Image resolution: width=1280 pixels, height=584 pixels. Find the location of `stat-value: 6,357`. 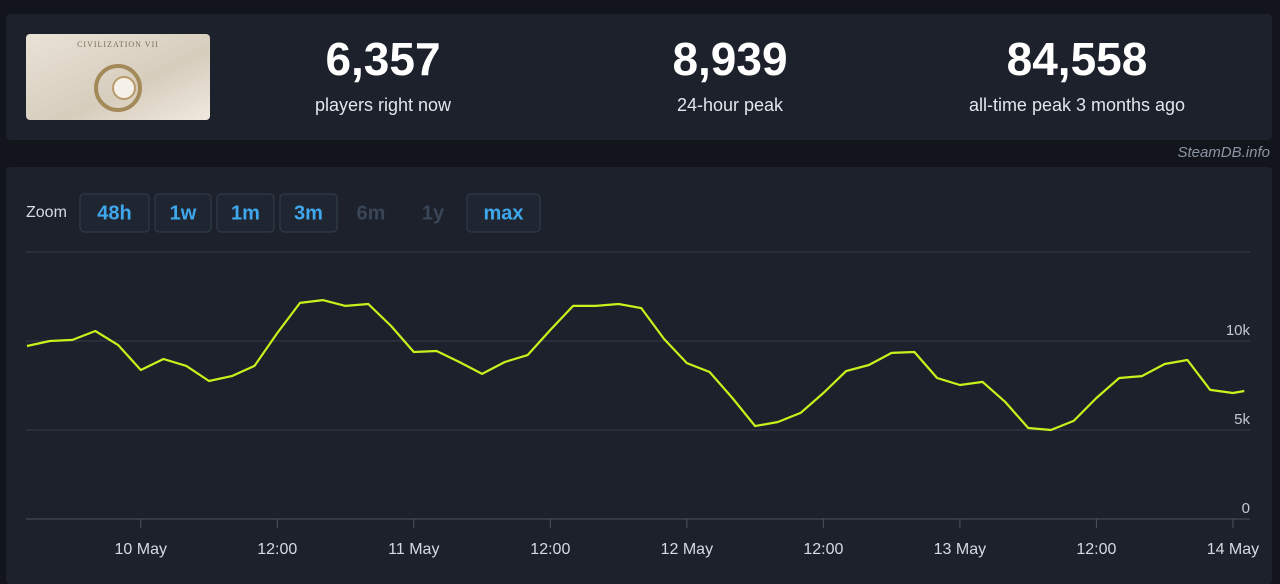

stat-value: 6,357 is located at coordinates (382, 59).